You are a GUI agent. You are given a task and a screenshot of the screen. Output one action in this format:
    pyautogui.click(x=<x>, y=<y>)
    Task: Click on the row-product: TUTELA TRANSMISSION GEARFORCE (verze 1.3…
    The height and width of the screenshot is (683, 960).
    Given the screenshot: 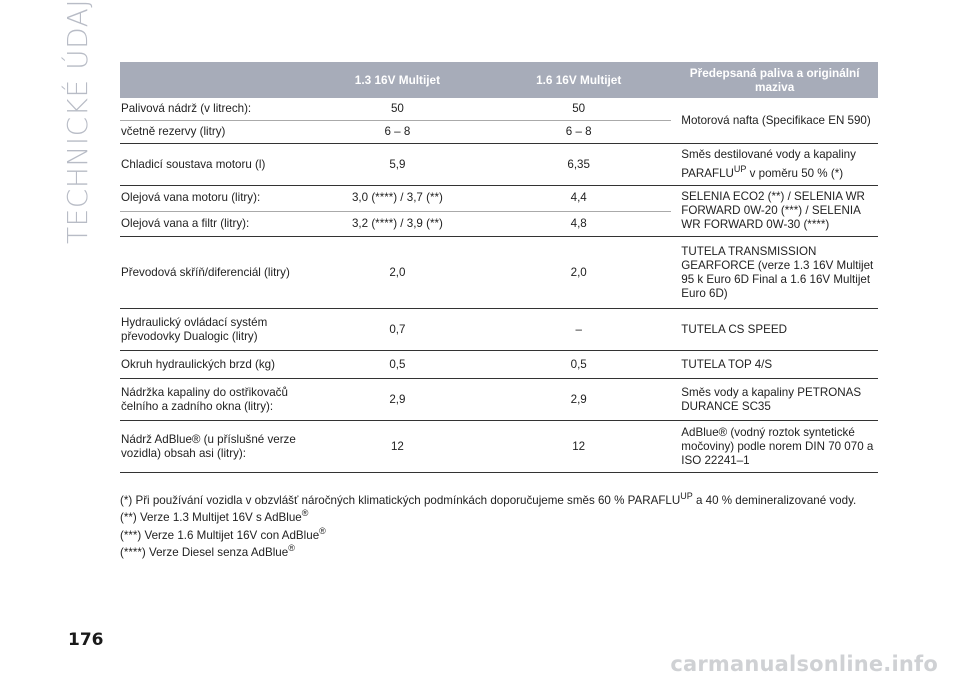 What is the action you would take?
    pyautogui.click(x=774, y=272)
    